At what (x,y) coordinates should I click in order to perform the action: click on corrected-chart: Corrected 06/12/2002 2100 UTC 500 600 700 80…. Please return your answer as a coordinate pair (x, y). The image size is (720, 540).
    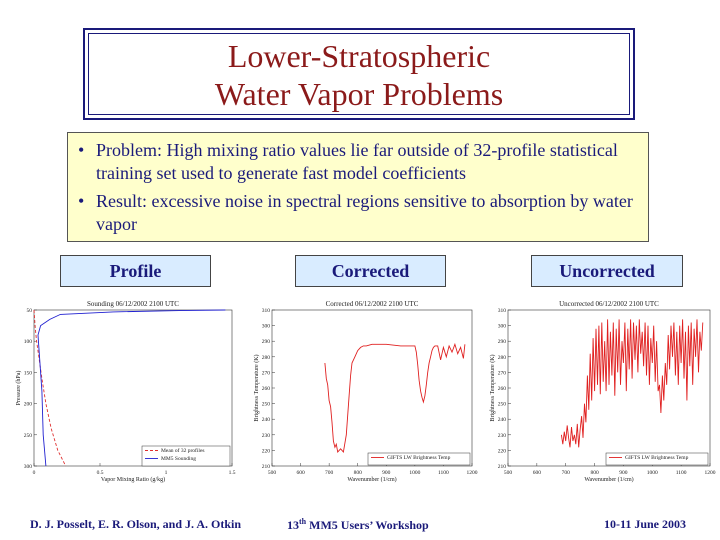
    Looking at the image, I should click on (365, 391).